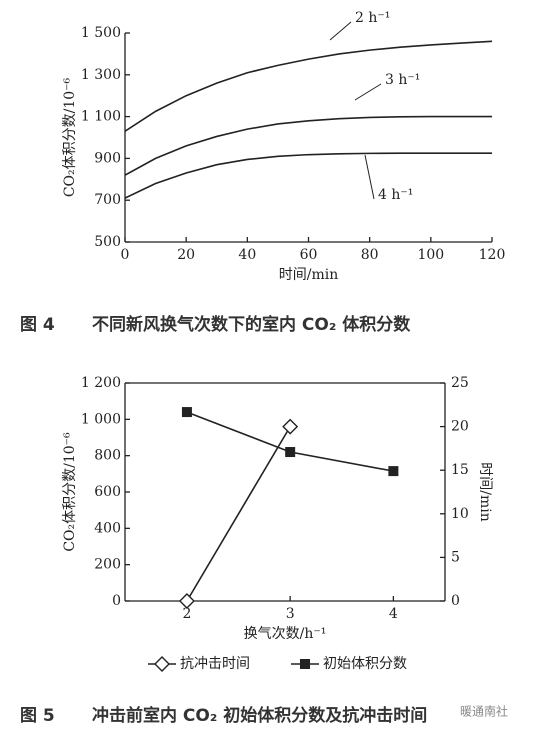 Image resolution: width=554 pixels, height=734 pixels. What do you see at coordinates (37, 716) in the screenshot?
I see `caption-number: 图 5` at bounding box center [37, 716].